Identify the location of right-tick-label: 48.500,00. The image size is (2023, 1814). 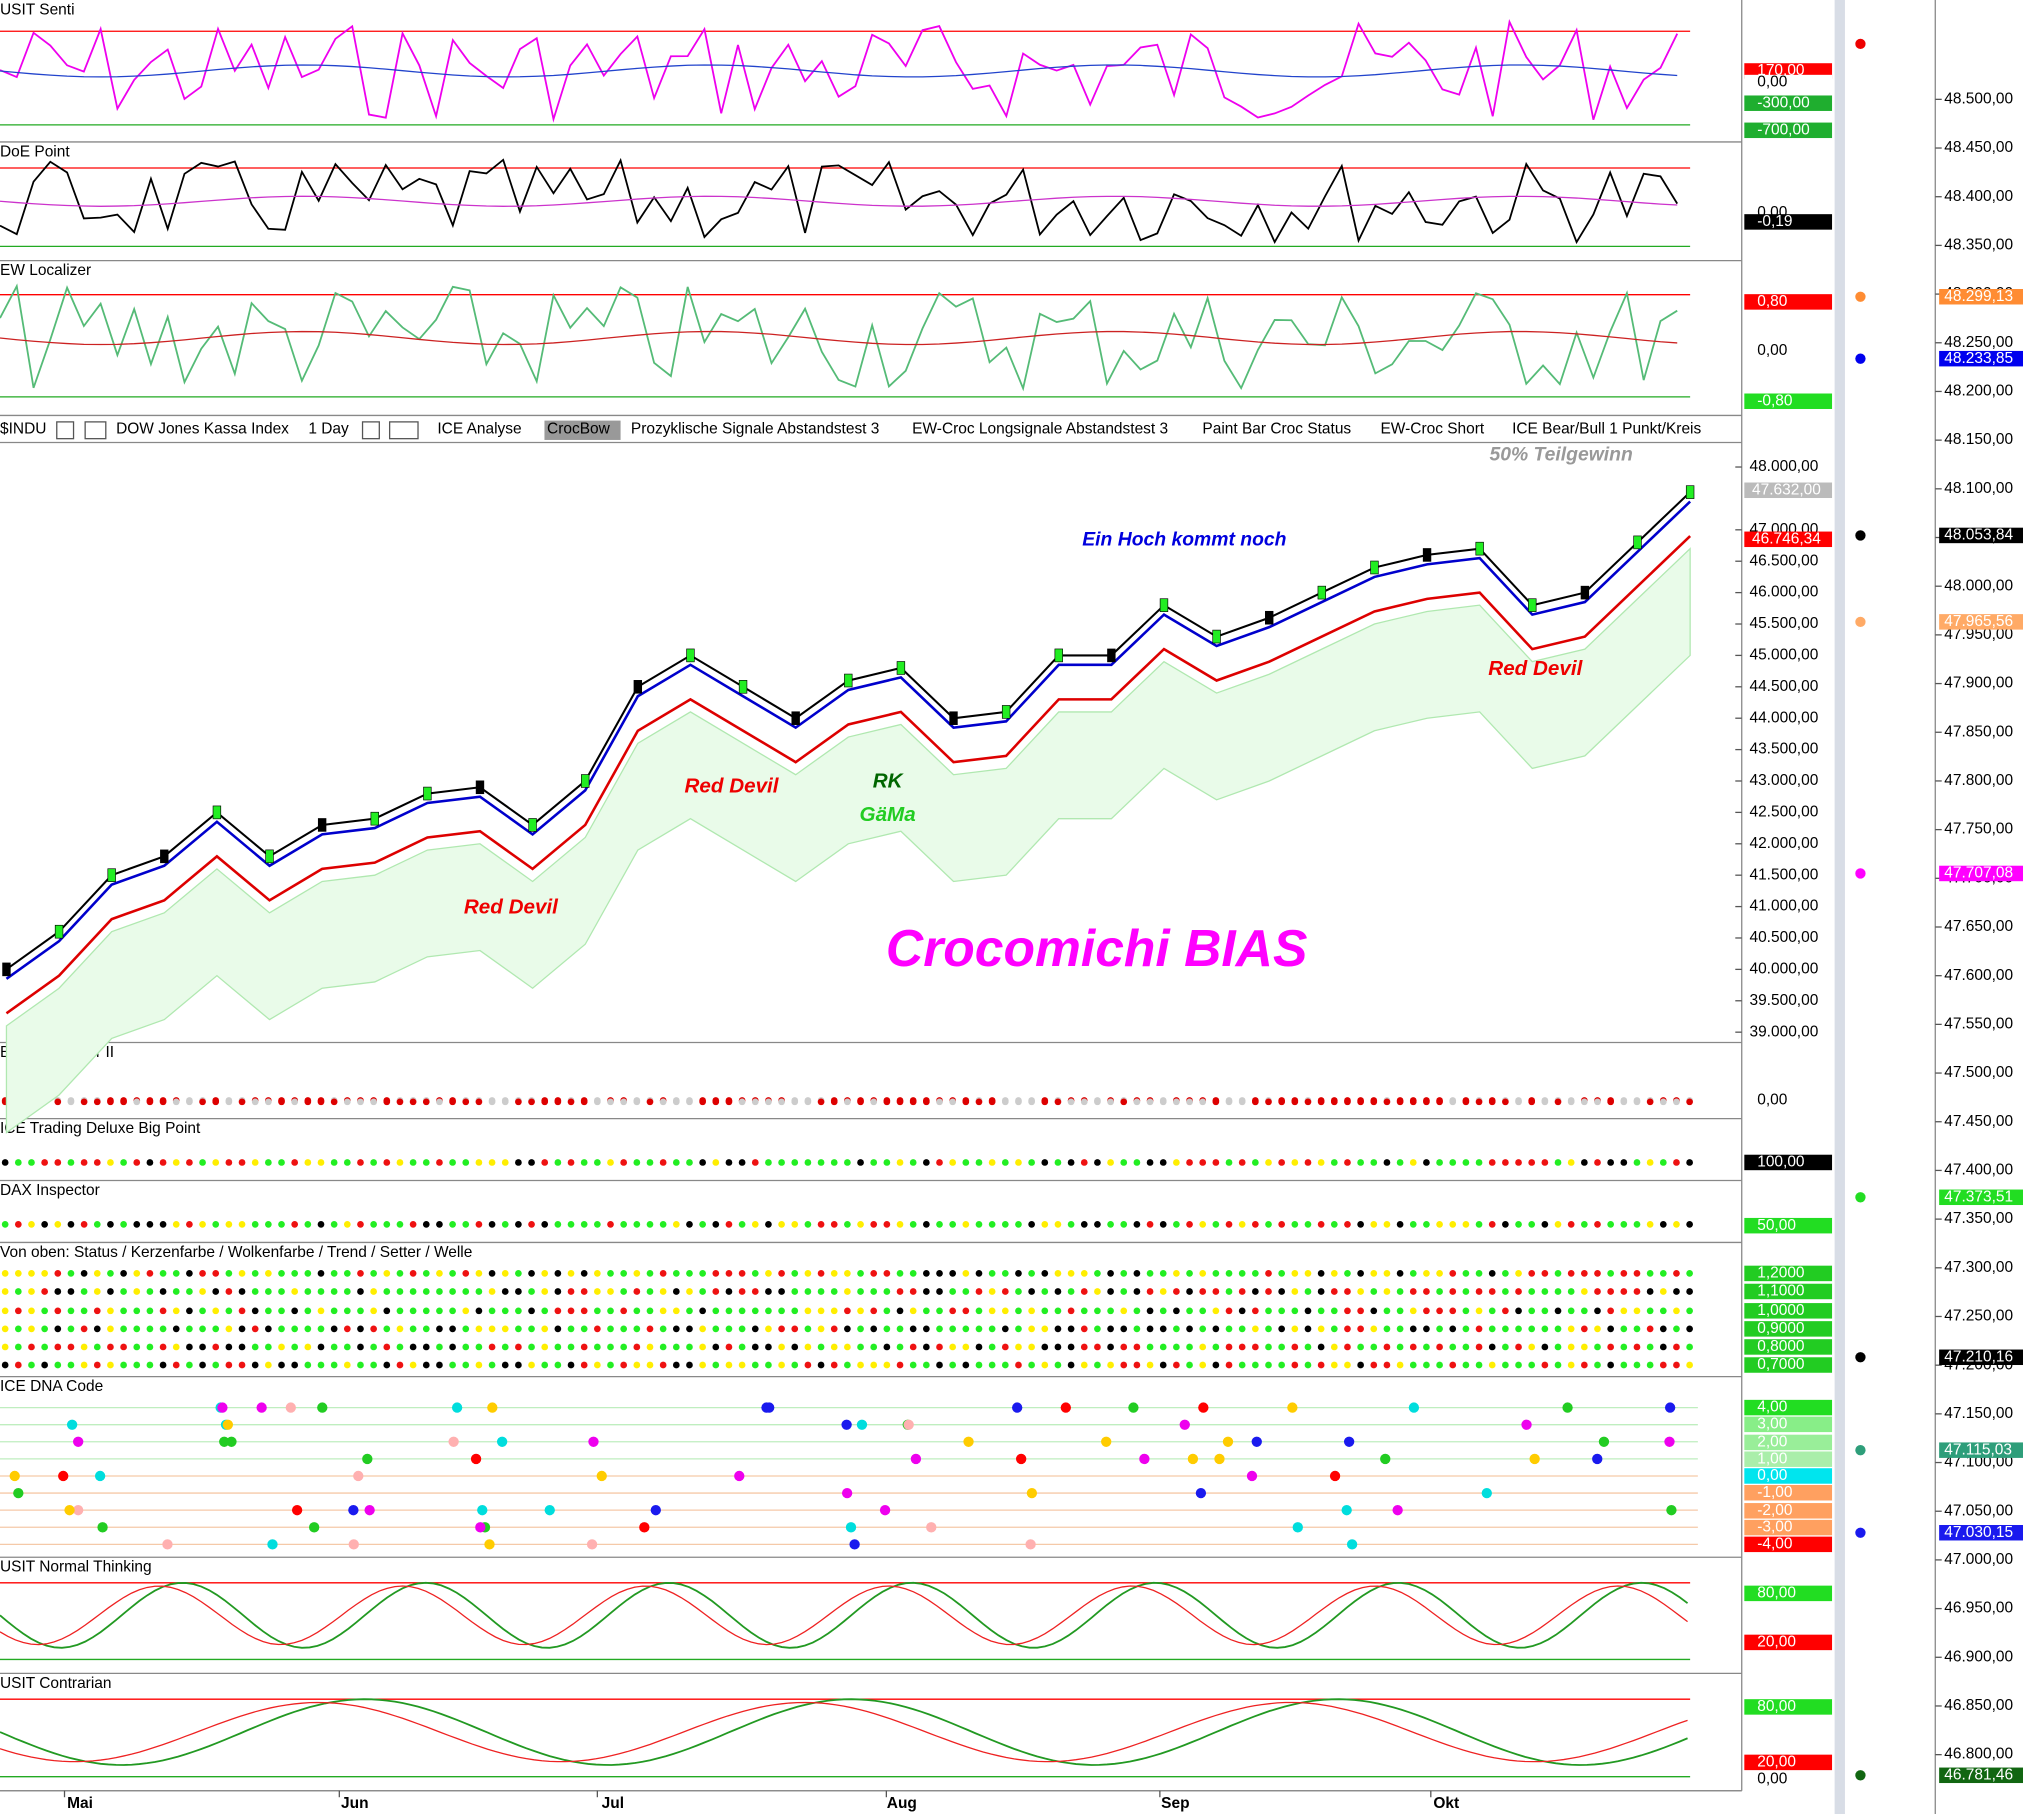
(1978, 98).